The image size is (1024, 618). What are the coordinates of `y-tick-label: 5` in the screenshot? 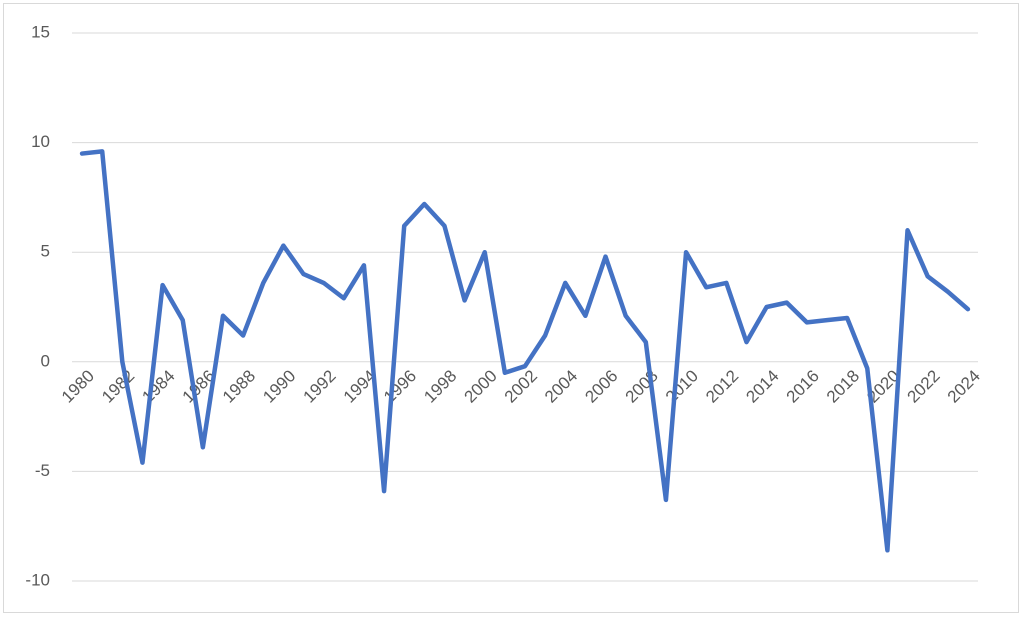 It's located at (45, 251).